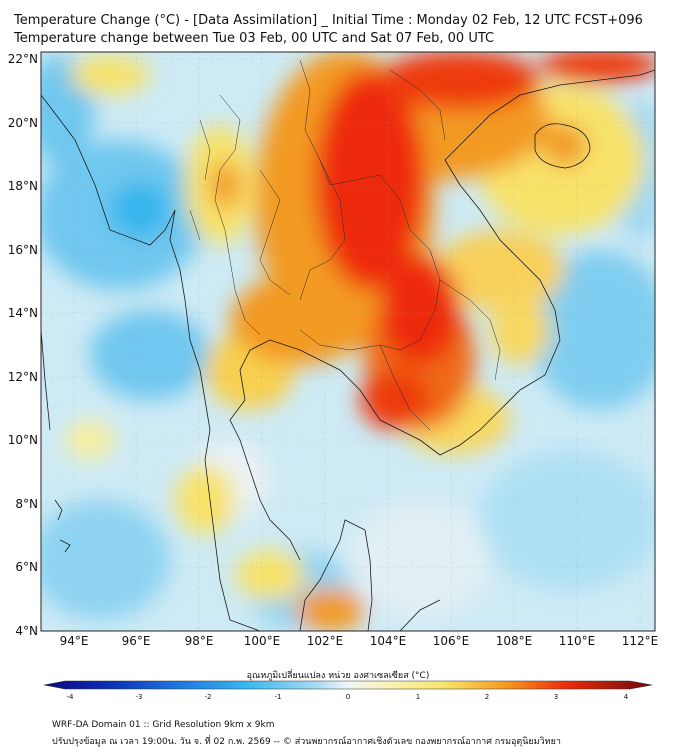 The image size is (676, 756). Describe the element at coordinates (199, 641) in the screenshot. I see `lon-label: 98°E` at that location.